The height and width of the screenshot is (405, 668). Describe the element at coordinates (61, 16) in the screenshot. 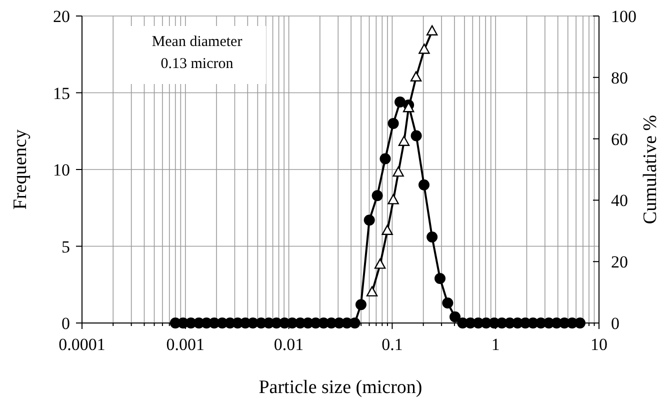

I see `y-tick-label: 20` at that location.